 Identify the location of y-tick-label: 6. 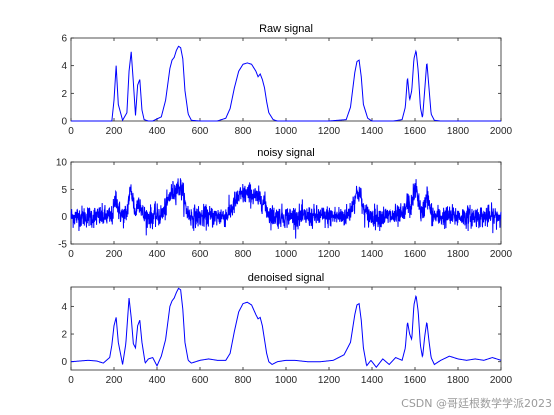
(64, 39).